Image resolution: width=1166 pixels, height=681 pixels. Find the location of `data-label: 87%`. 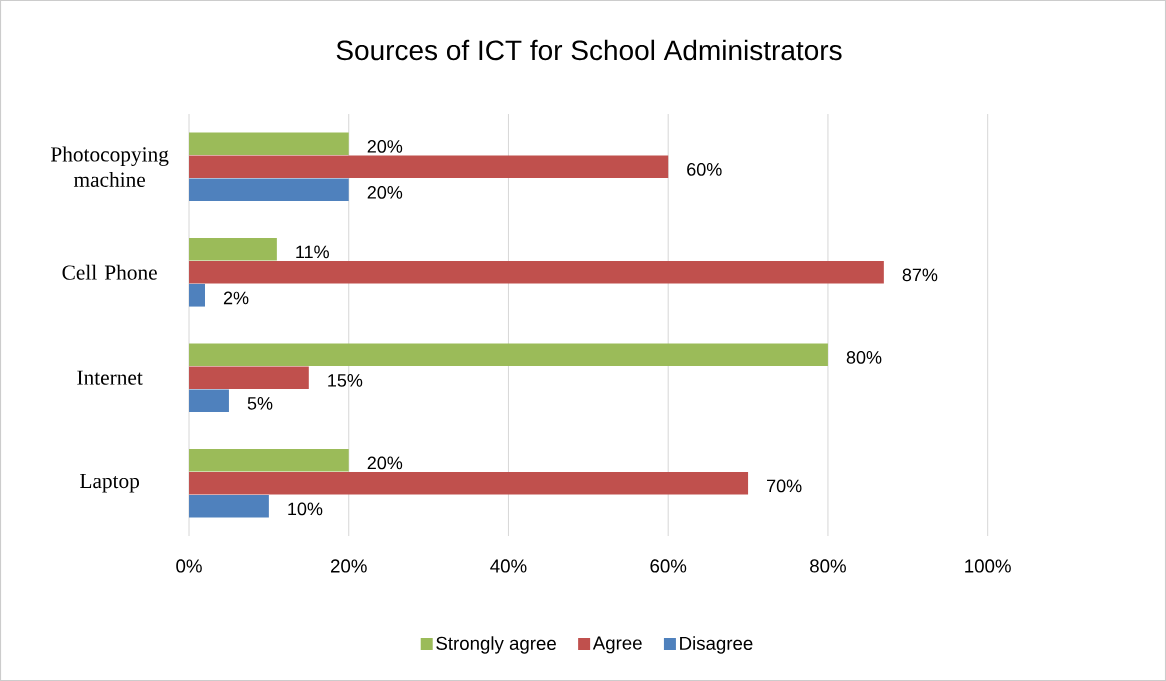

data-label: 87% is located at coordinates (920, 275).